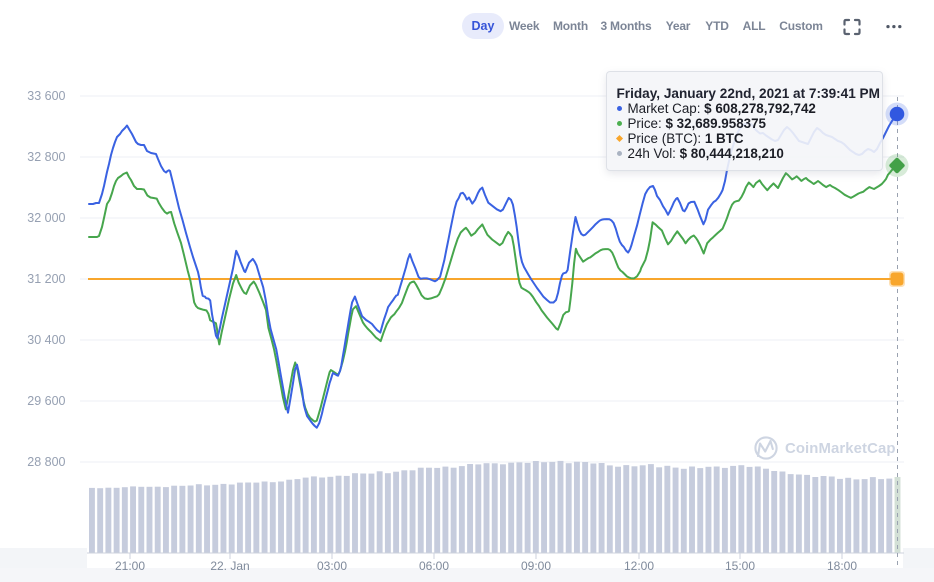 This screenshot has height=582, width=934. I want to click on svg-text: 22. Jan, so click(229, 566).